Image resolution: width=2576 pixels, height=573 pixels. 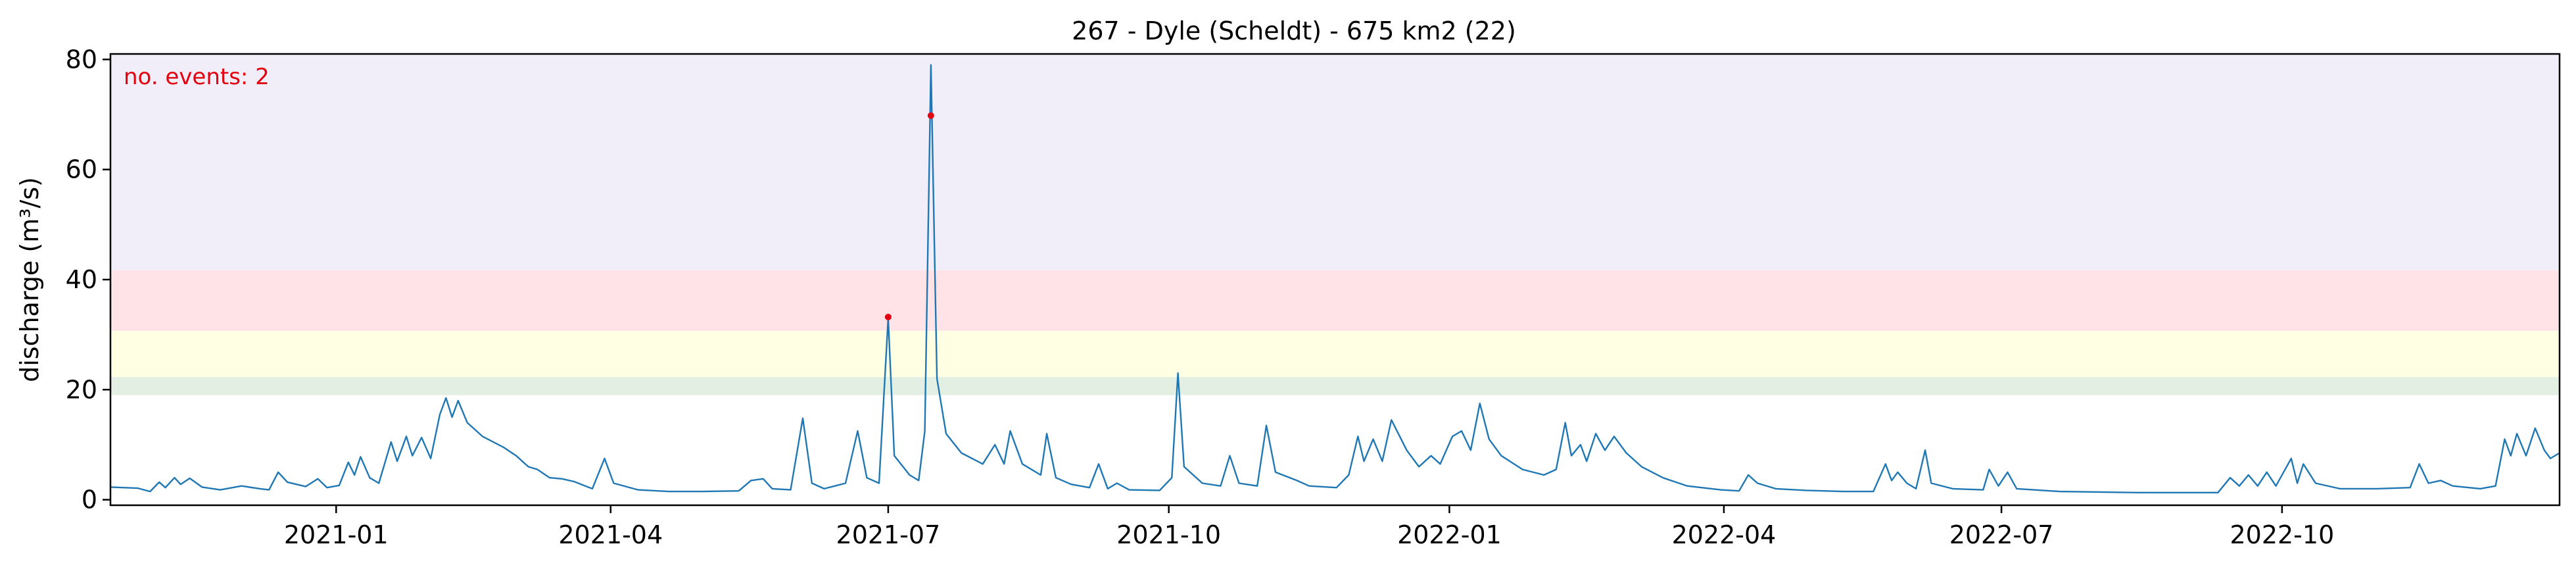 I want to click on x-tick-label: 2021-04, so click(x=610, y=534).